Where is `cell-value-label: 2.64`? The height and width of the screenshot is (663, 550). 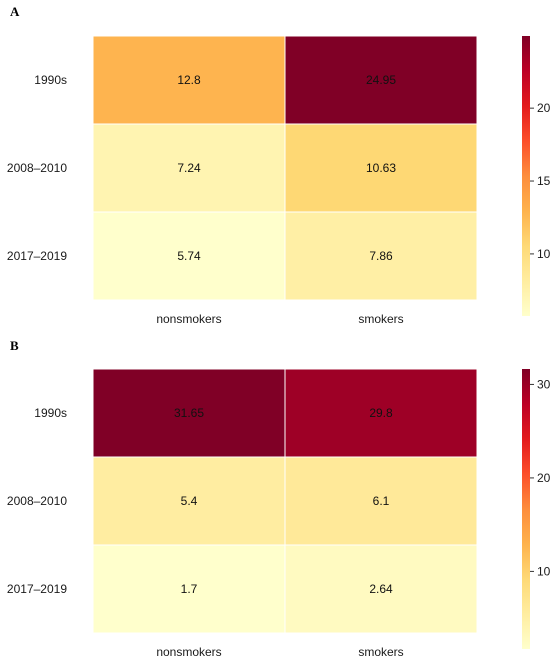 cell-value-label: 2.64 is located at coordinates (381, 589).